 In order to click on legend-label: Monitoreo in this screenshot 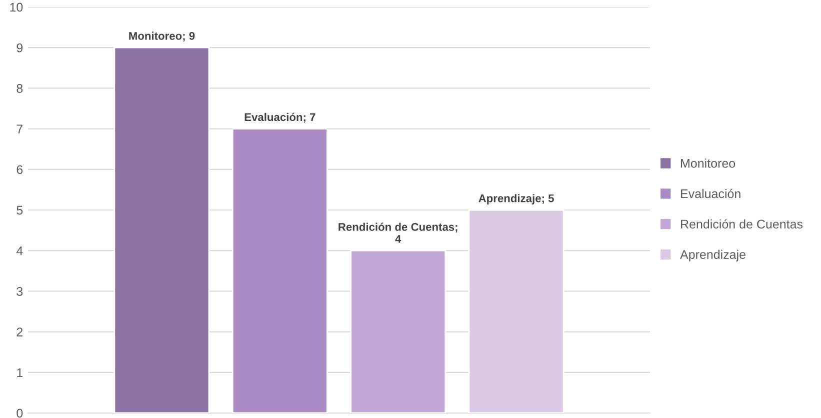, I will do `click(708, 163)`.